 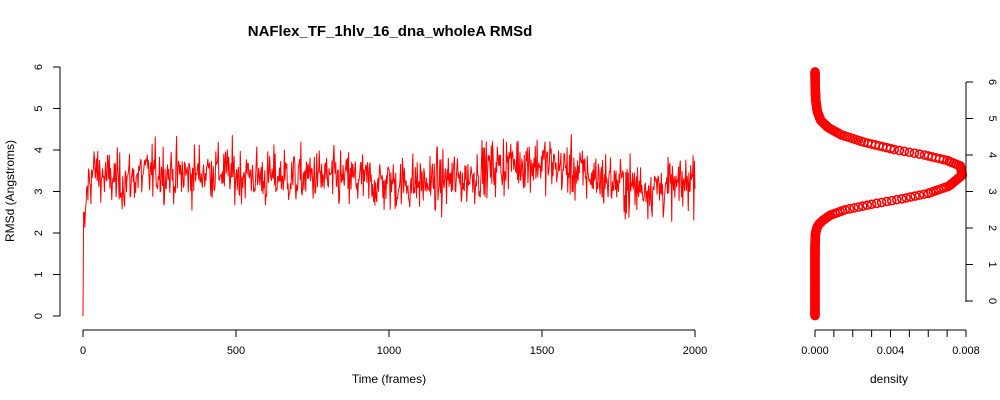 What do you see at coordinates (992, 301) in the screenshot?
I see `density-y-tick-label: 0` at bounding box center [992, 301].